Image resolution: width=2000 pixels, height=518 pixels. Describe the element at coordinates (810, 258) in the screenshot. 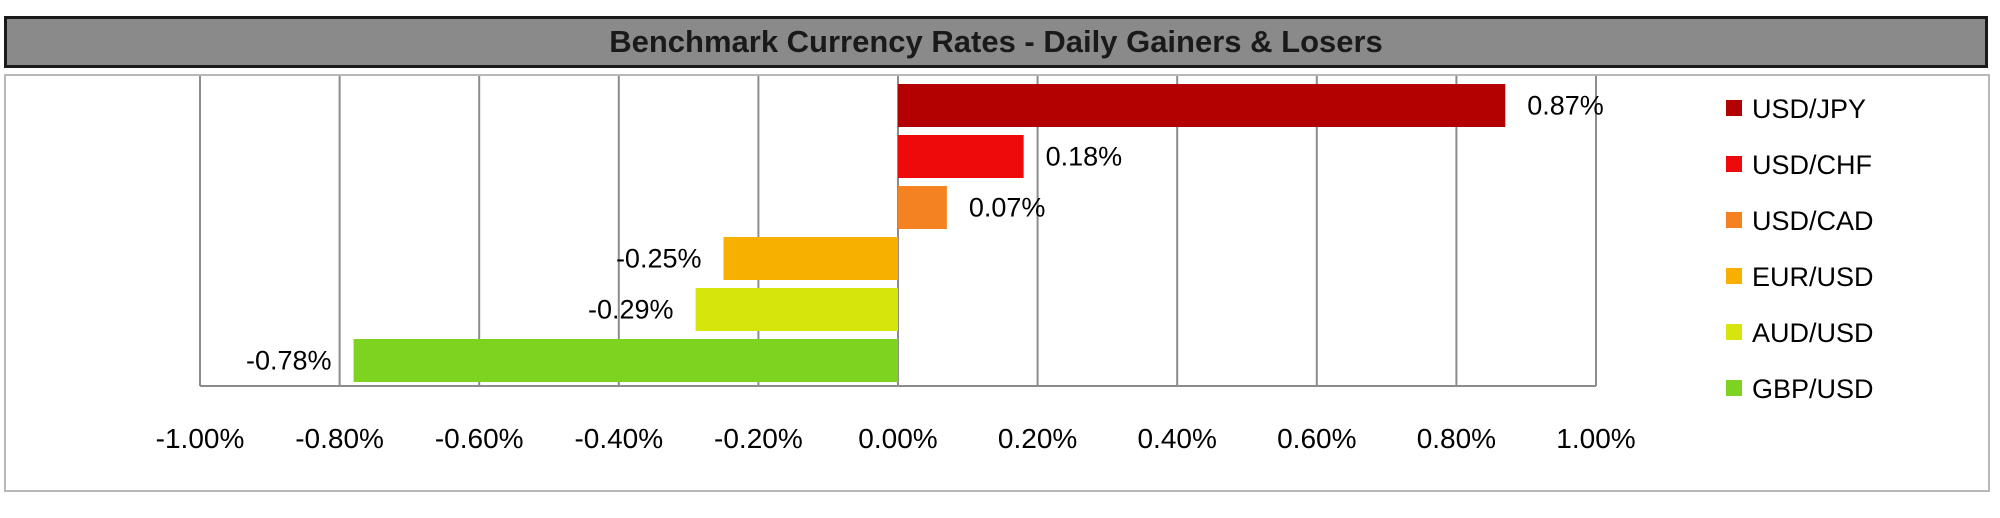

I see `bar-eur-usd` at that location.